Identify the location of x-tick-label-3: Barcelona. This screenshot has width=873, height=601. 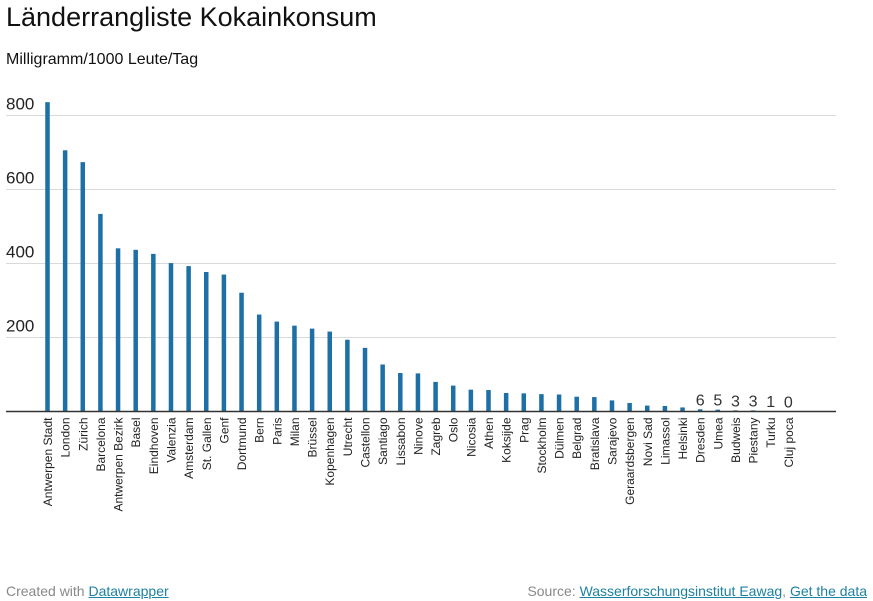
(101, 444).